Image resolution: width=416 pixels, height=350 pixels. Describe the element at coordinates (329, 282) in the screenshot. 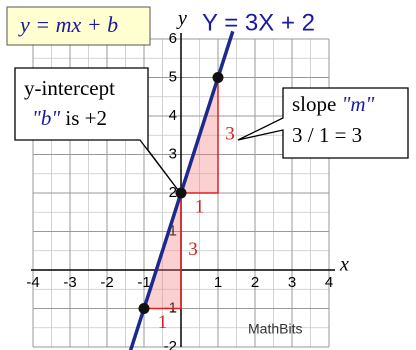

I see `x-tick-label: 4` at that location.